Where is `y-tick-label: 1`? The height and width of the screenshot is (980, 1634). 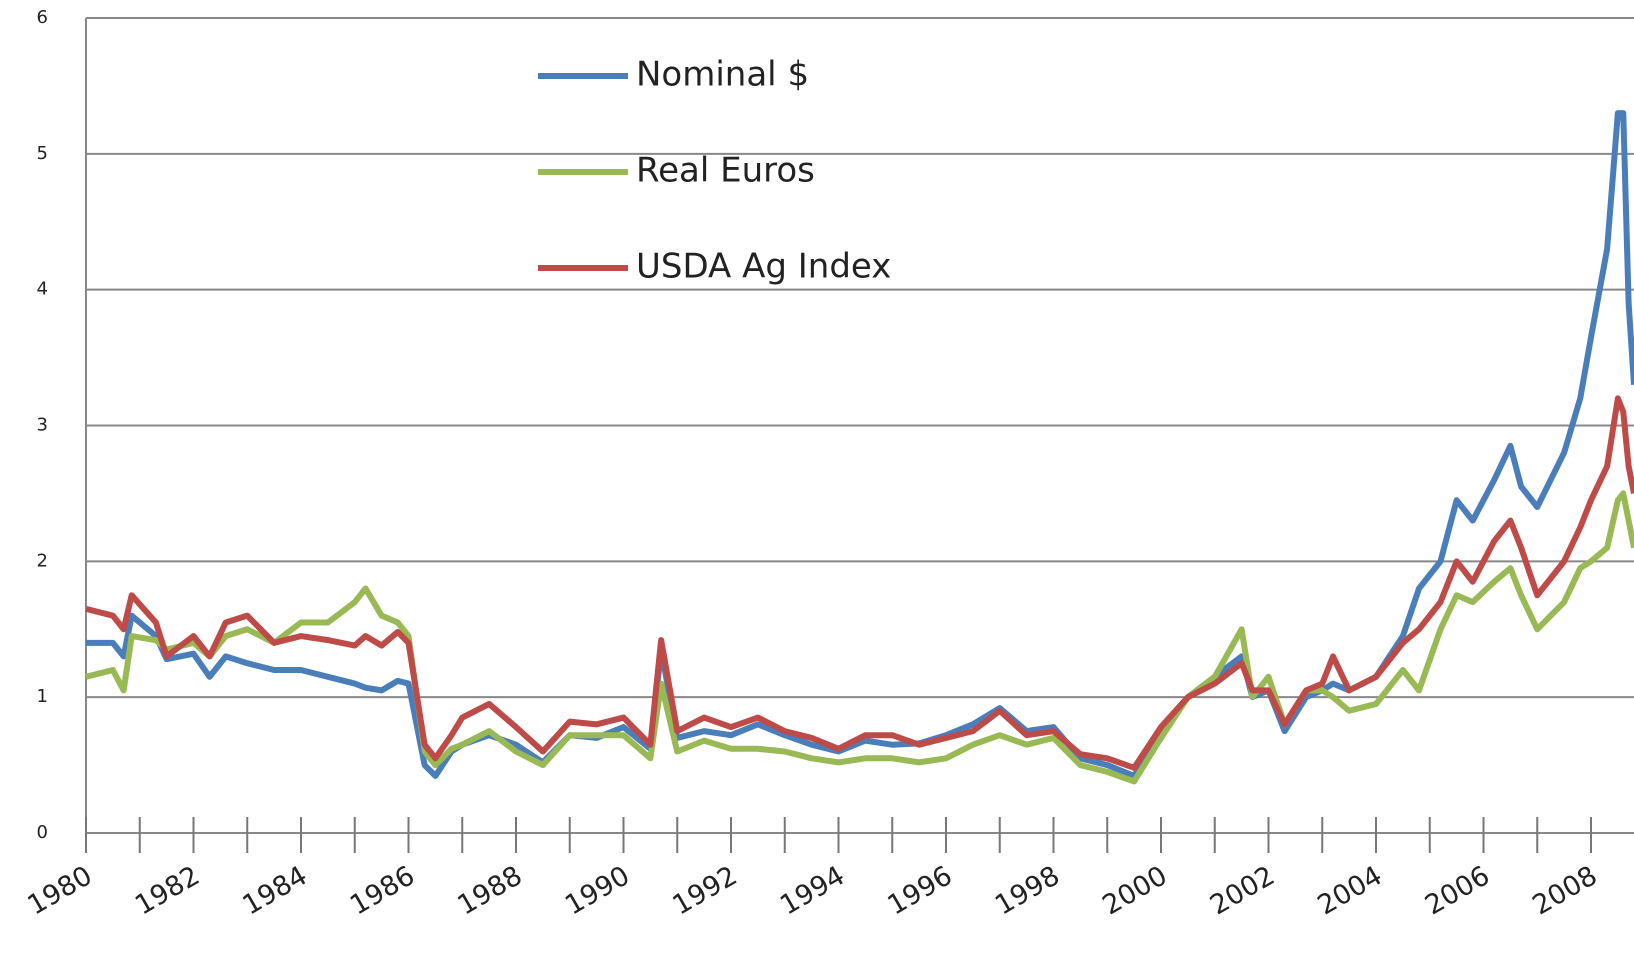
y-tick-label: 1 is located at coordinates (42, 696).